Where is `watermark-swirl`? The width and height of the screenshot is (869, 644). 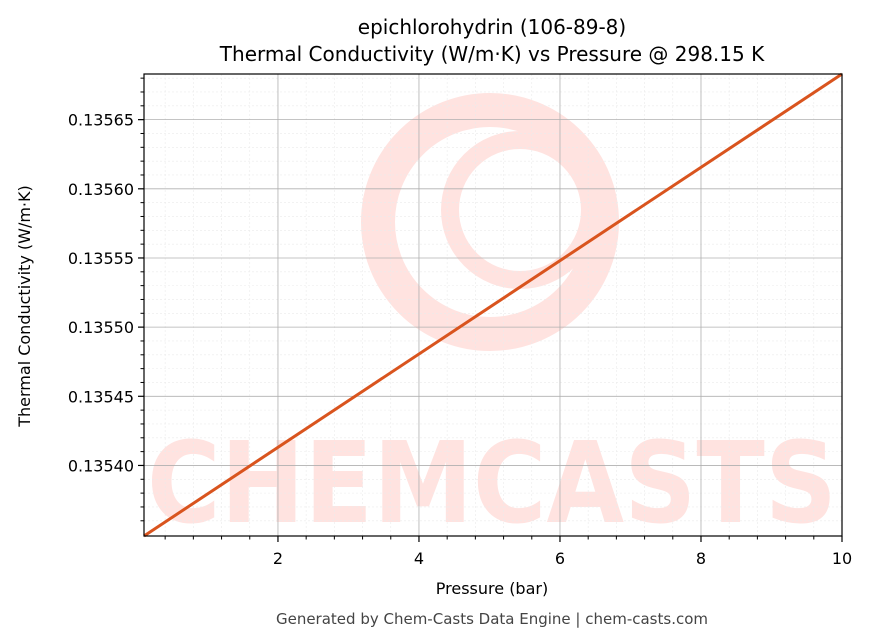
watermark-swirl is located at coordinates (490, 222).